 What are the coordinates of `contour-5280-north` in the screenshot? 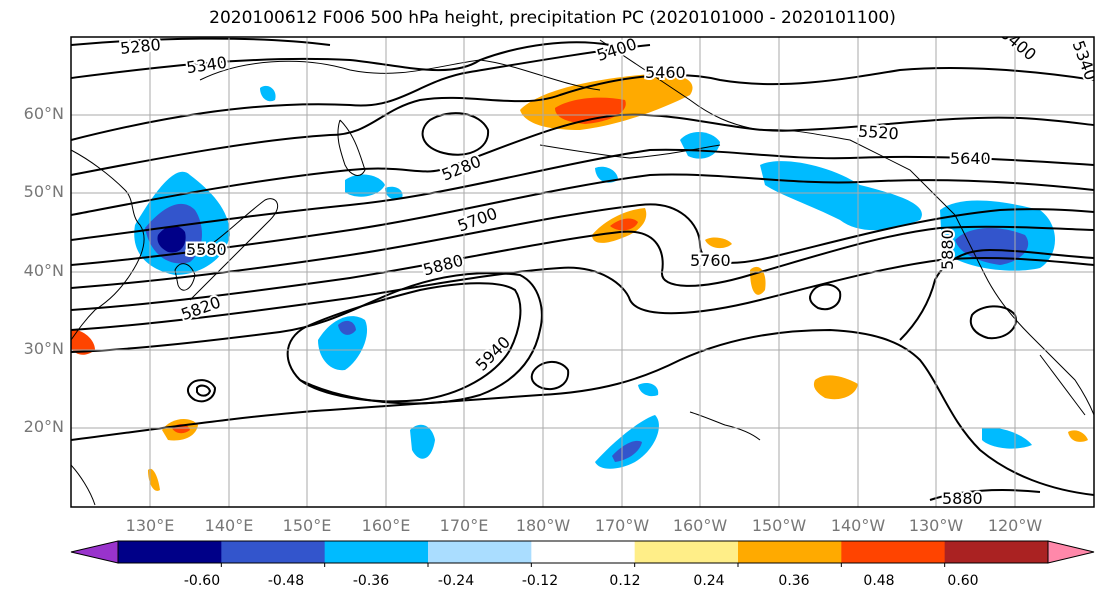 It's located at (201, 41).